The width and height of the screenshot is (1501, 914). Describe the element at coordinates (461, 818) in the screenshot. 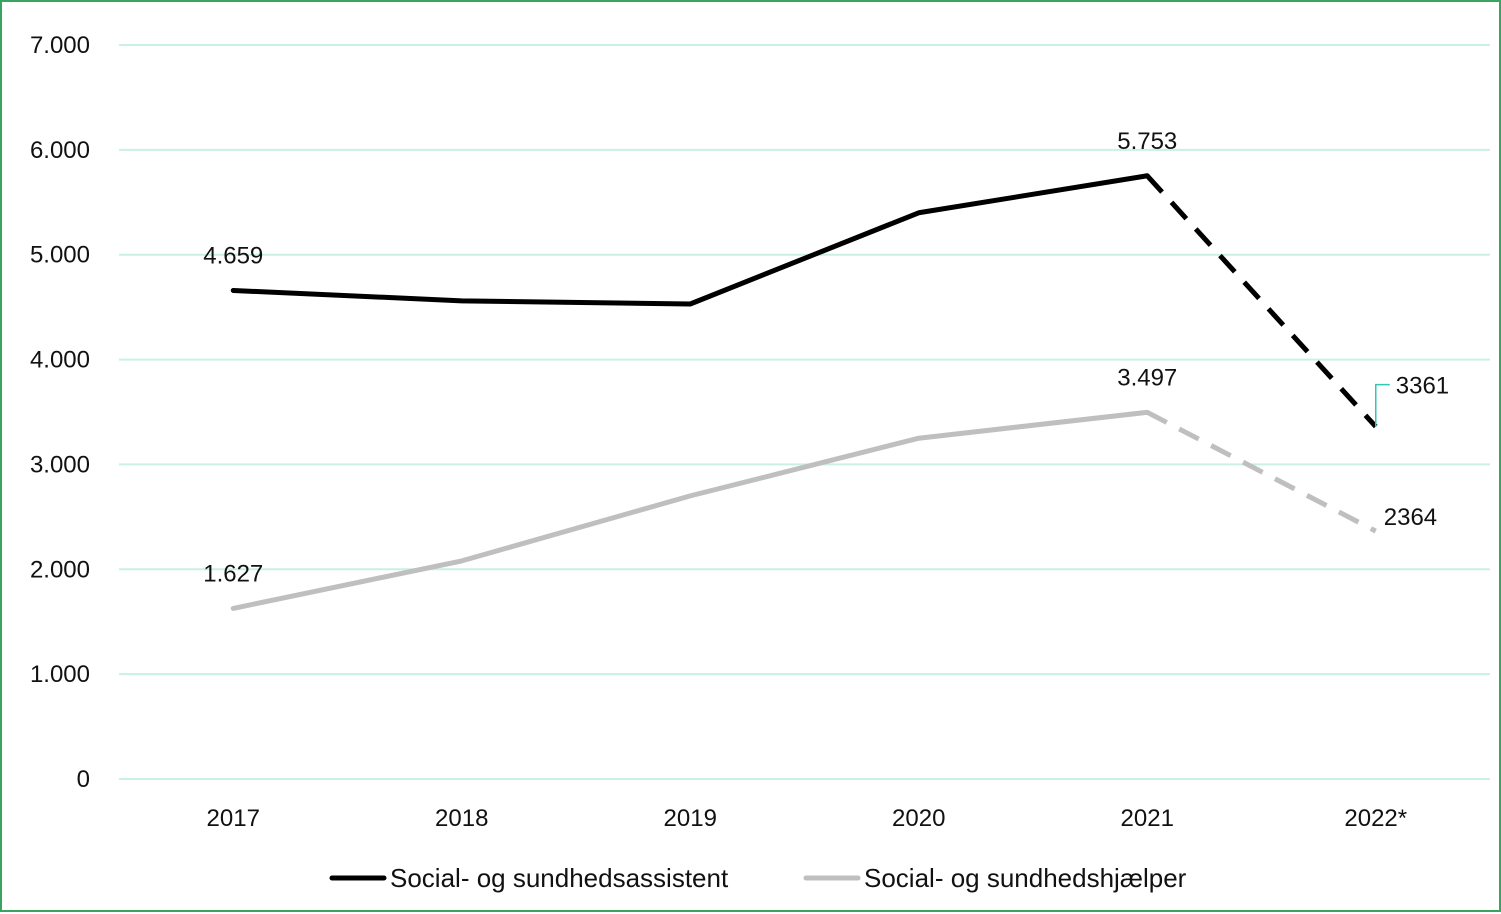

I see `x-tick-label: 2018` at that location.